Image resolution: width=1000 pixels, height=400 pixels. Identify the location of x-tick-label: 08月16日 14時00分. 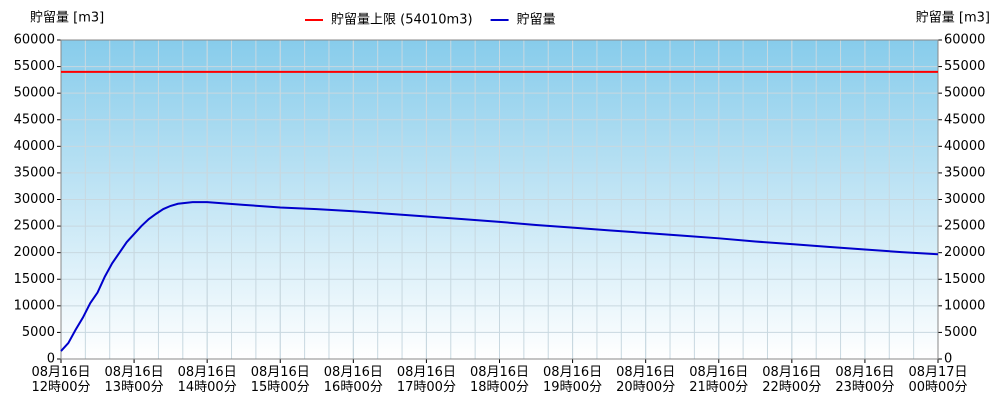
(207, 380).